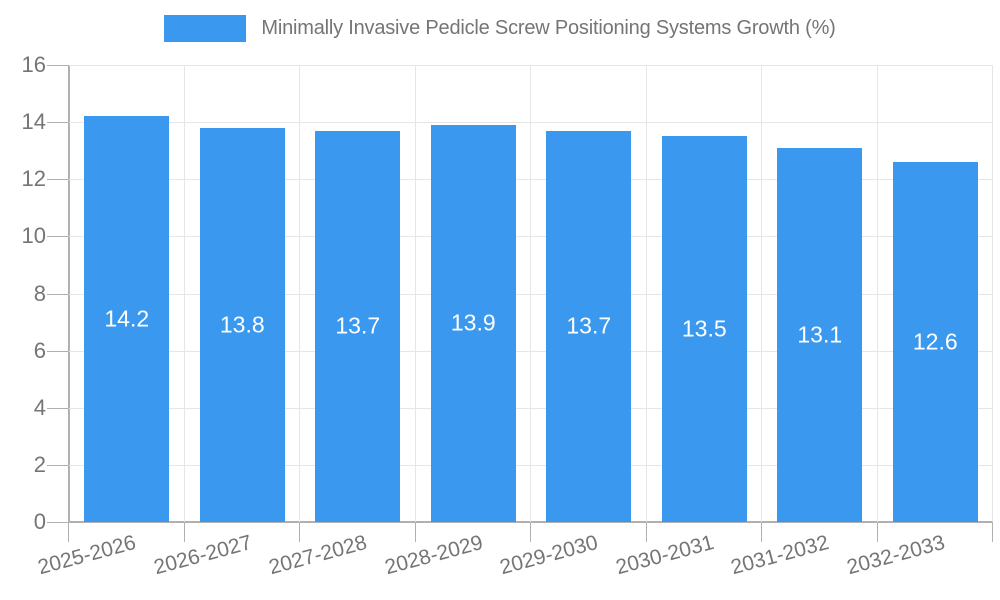  I want to click on y-axis-label: 12, so click(33, 179).